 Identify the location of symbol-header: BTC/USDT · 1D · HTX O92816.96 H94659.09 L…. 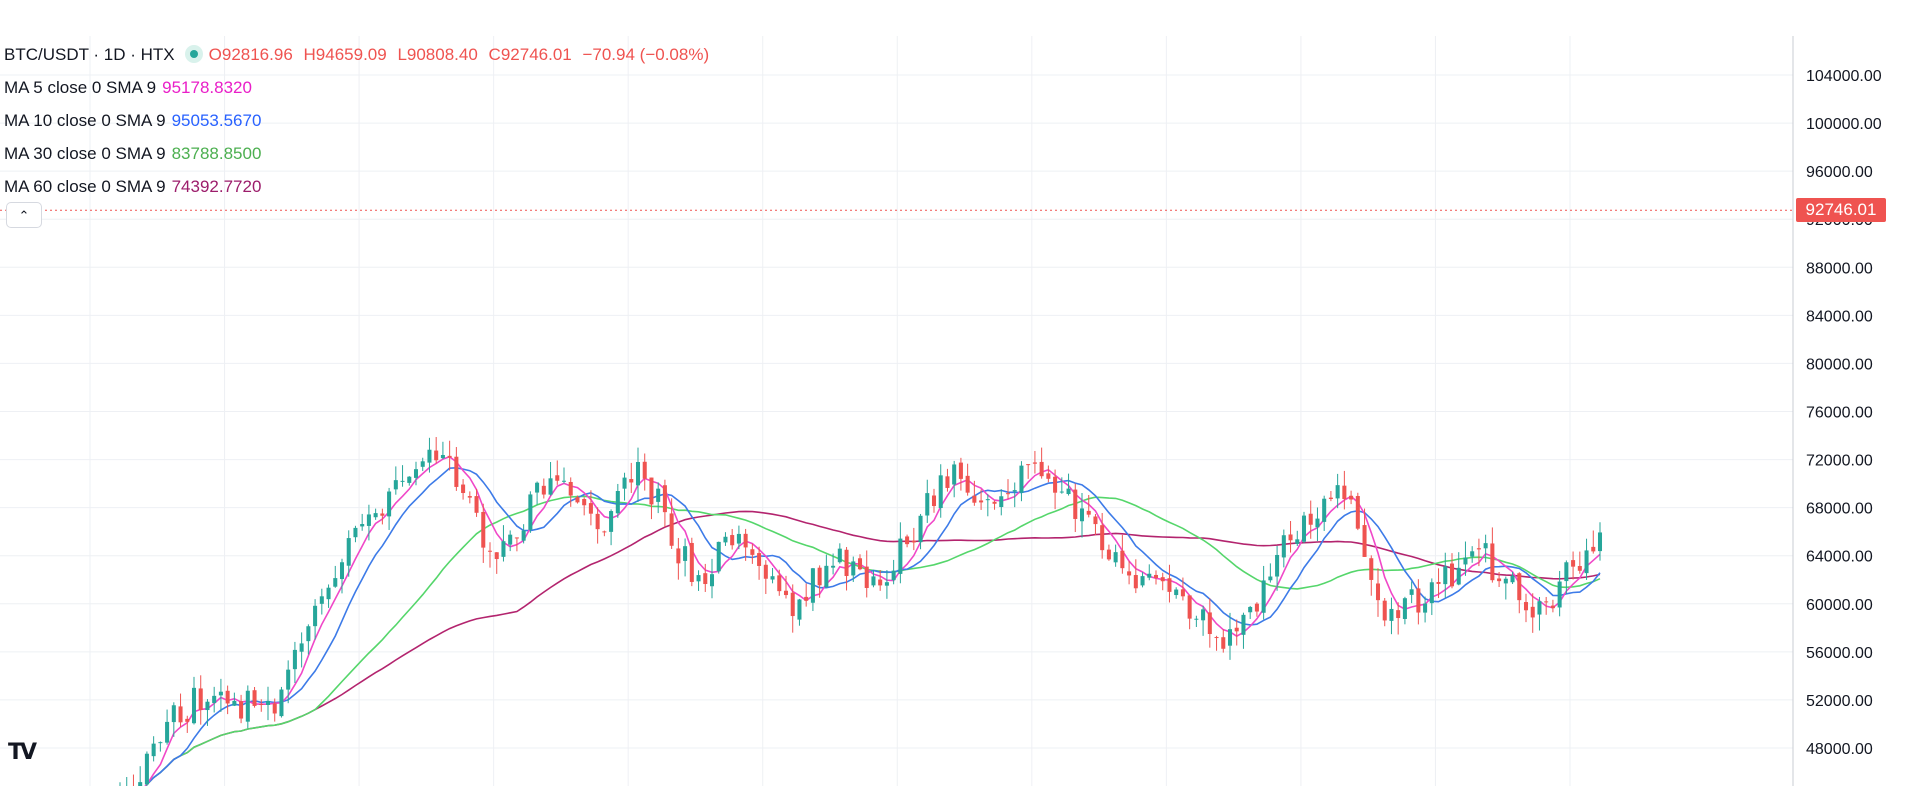
(356, 54).